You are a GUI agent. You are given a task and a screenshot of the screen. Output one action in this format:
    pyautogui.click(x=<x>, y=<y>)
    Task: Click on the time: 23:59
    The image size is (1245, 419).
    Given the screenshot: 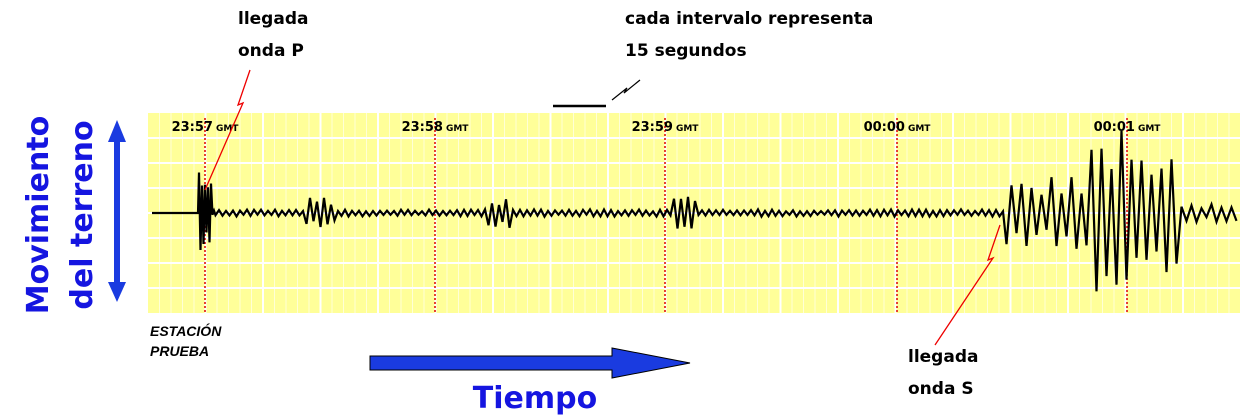 What is the action you would take?
    pyautogui.click(x=652, y=127)
    